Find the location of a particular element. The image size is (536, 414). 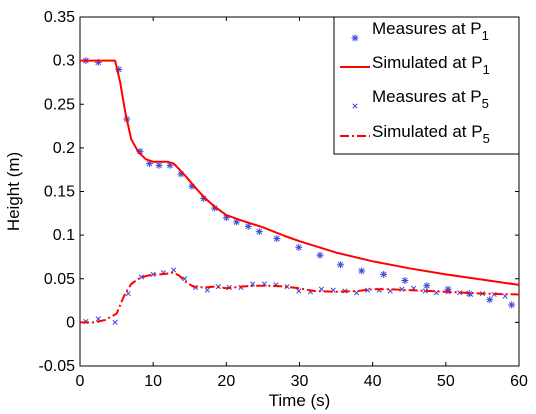

x-tick-label: 60 is located at coordinates (519, 381).